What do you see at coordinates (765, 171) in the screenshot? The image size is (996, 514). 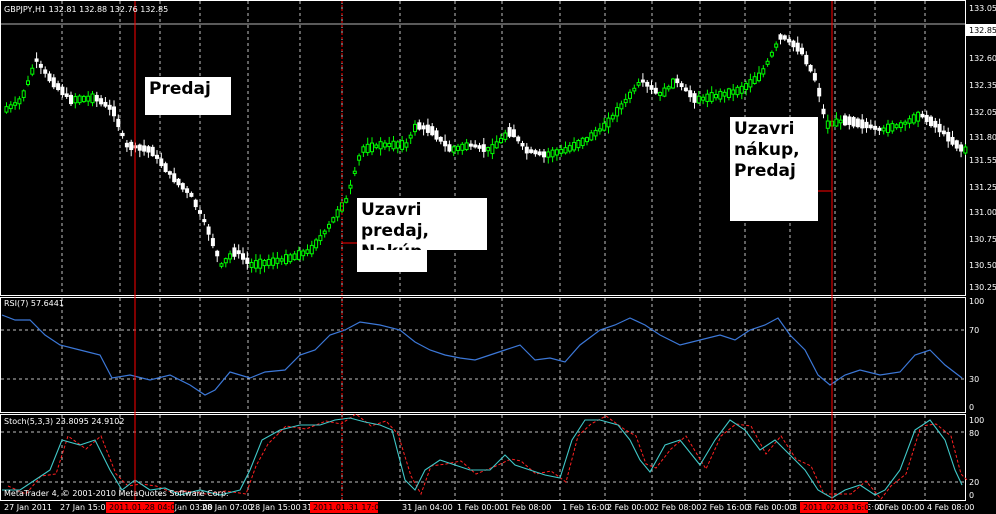 I see `close-buy-sell-line-3: Predaj` at bounding box center [765, 171].